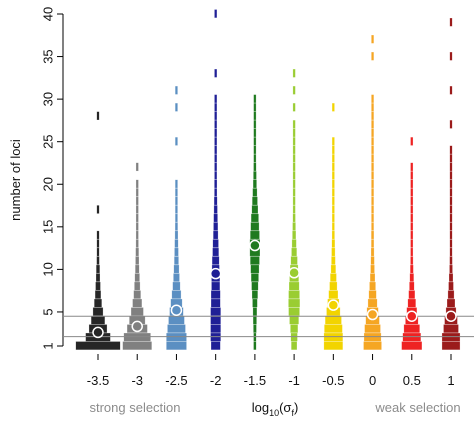  Describe the element at coordinates (47, 311) in the screenshot. I see `y-tick-label: 5` at that location.